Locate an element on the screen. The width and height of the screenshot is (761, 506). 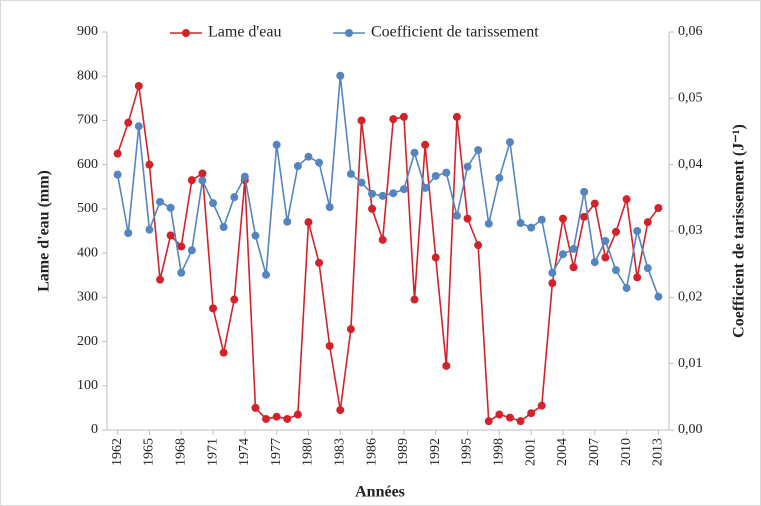
legend-marker is located at coordinates (186, 33).